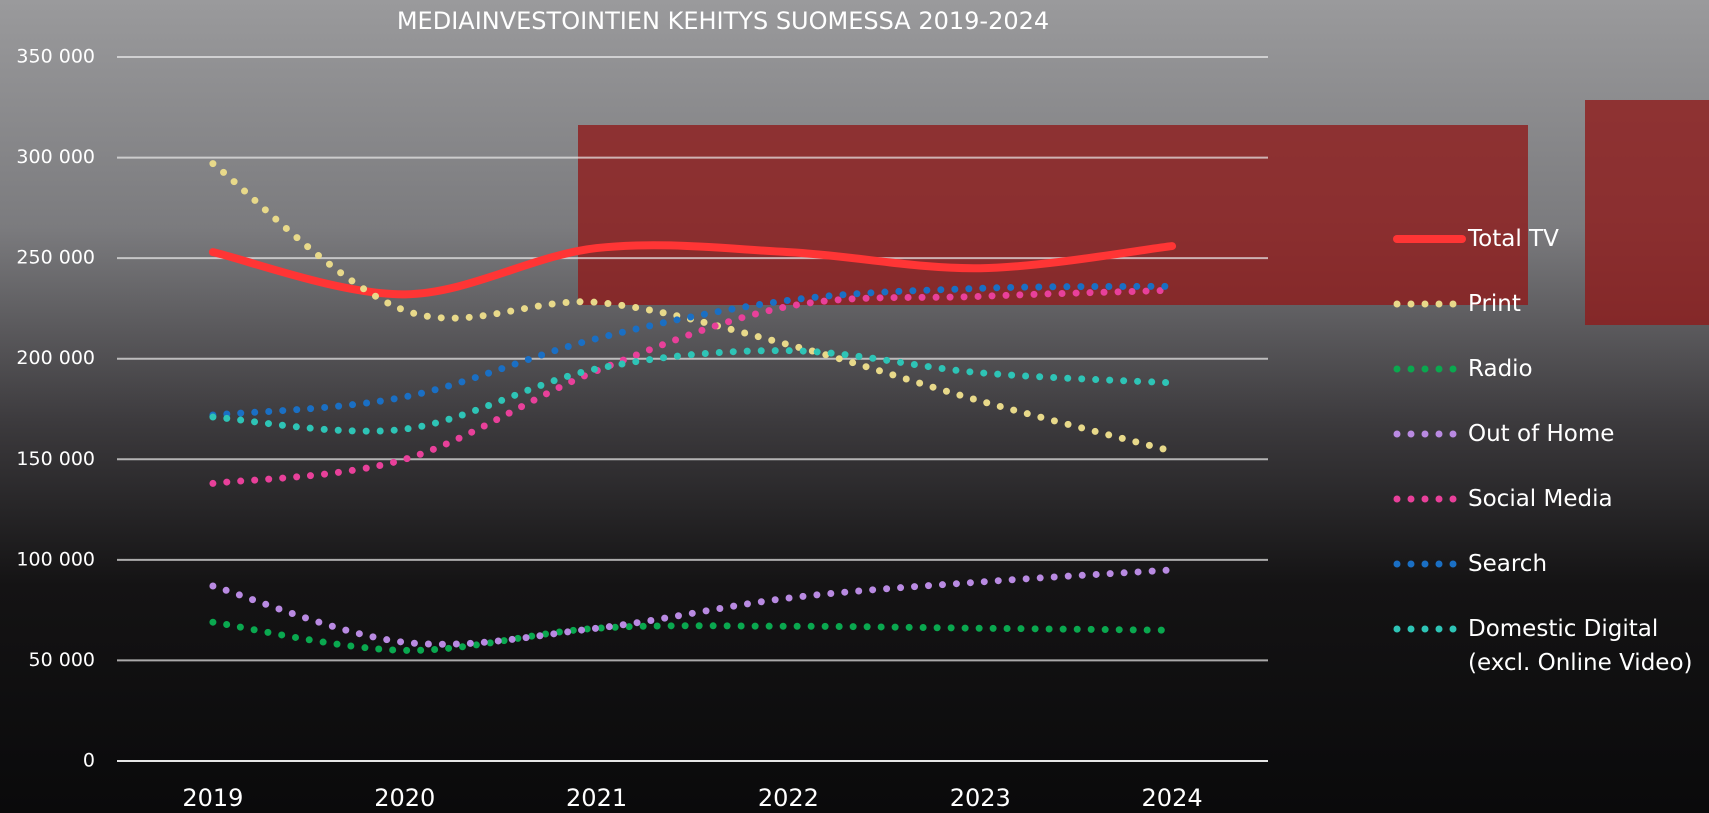 This screenshot has height=813, width=1709. What do you see at coordinates (55, 157) in the screenshot?
I see `y-tick-label: 300 000` at bounding box center [55, 157].